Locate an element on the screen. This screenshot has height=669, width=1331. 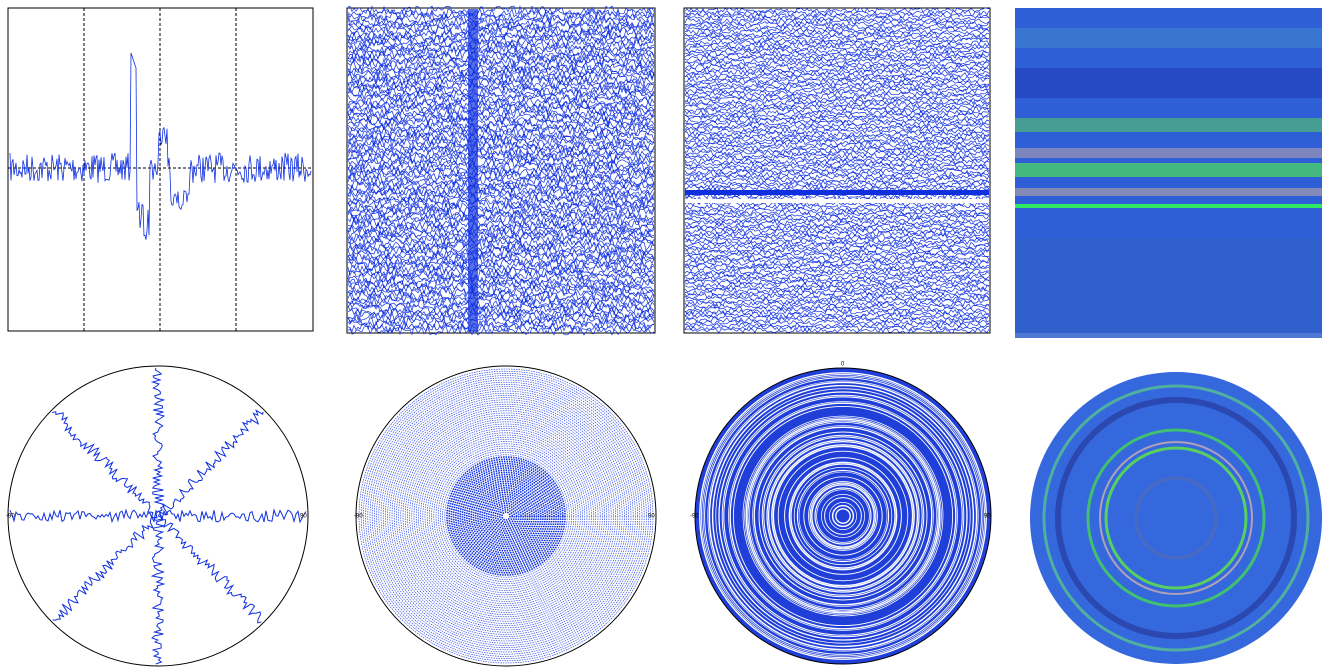
reflector is located at coordinates (837, 192).